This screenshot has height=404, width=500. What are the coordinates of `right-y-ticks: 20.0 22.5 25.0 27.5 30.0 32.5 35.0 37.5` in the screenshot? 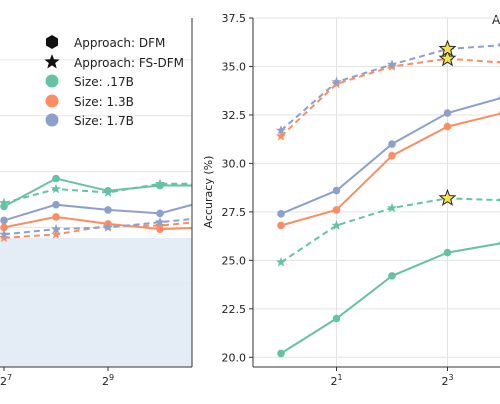 It's located at (237, 188).